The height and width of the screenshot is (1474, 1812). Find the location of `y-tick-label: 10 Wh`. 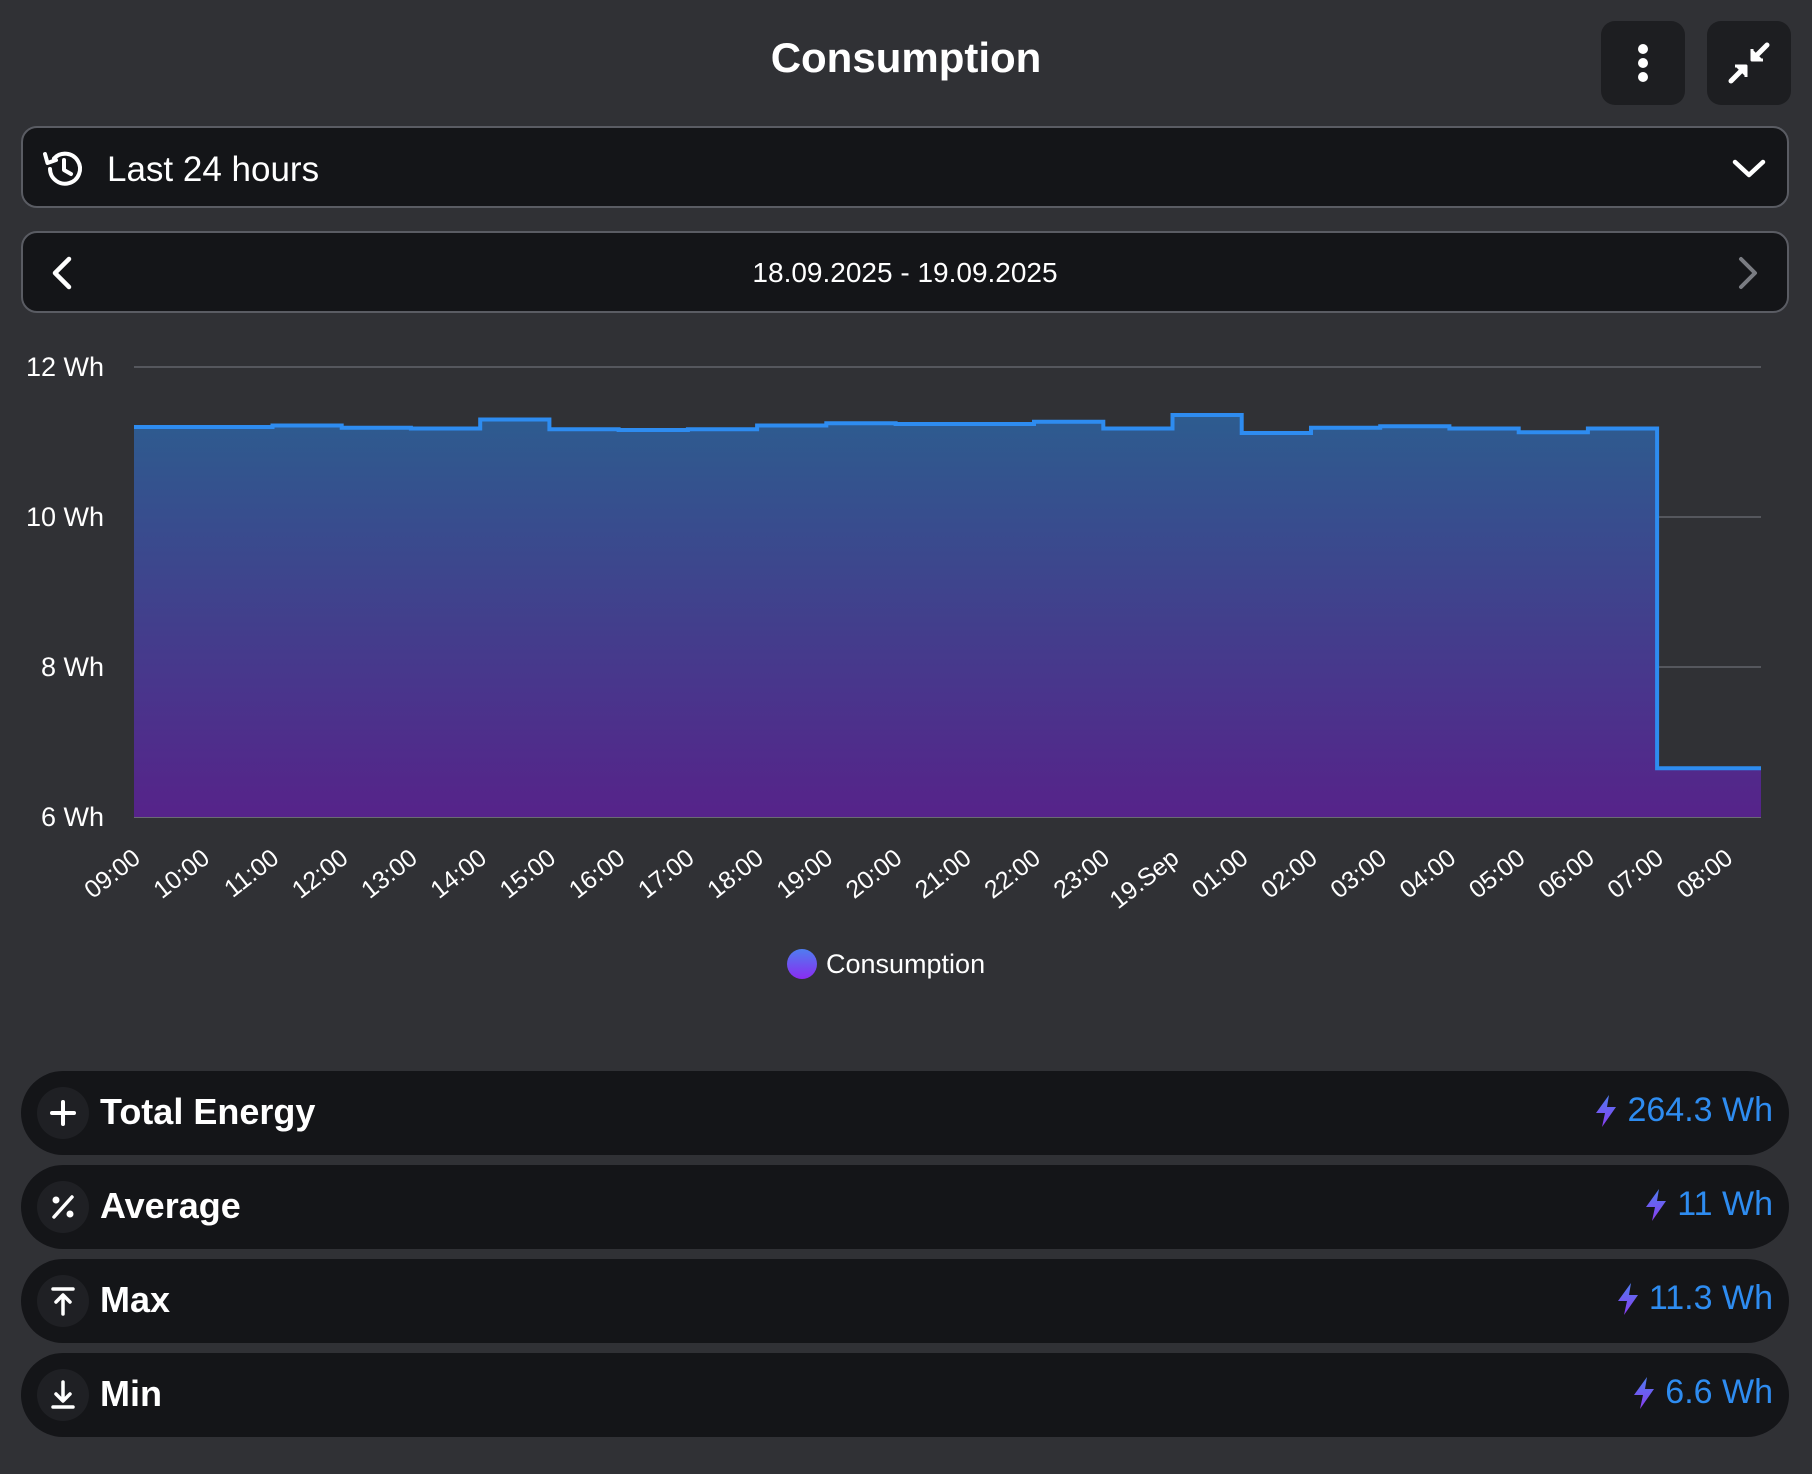

y-tick-label: 10 Wh is located at coordinates (65, 517).